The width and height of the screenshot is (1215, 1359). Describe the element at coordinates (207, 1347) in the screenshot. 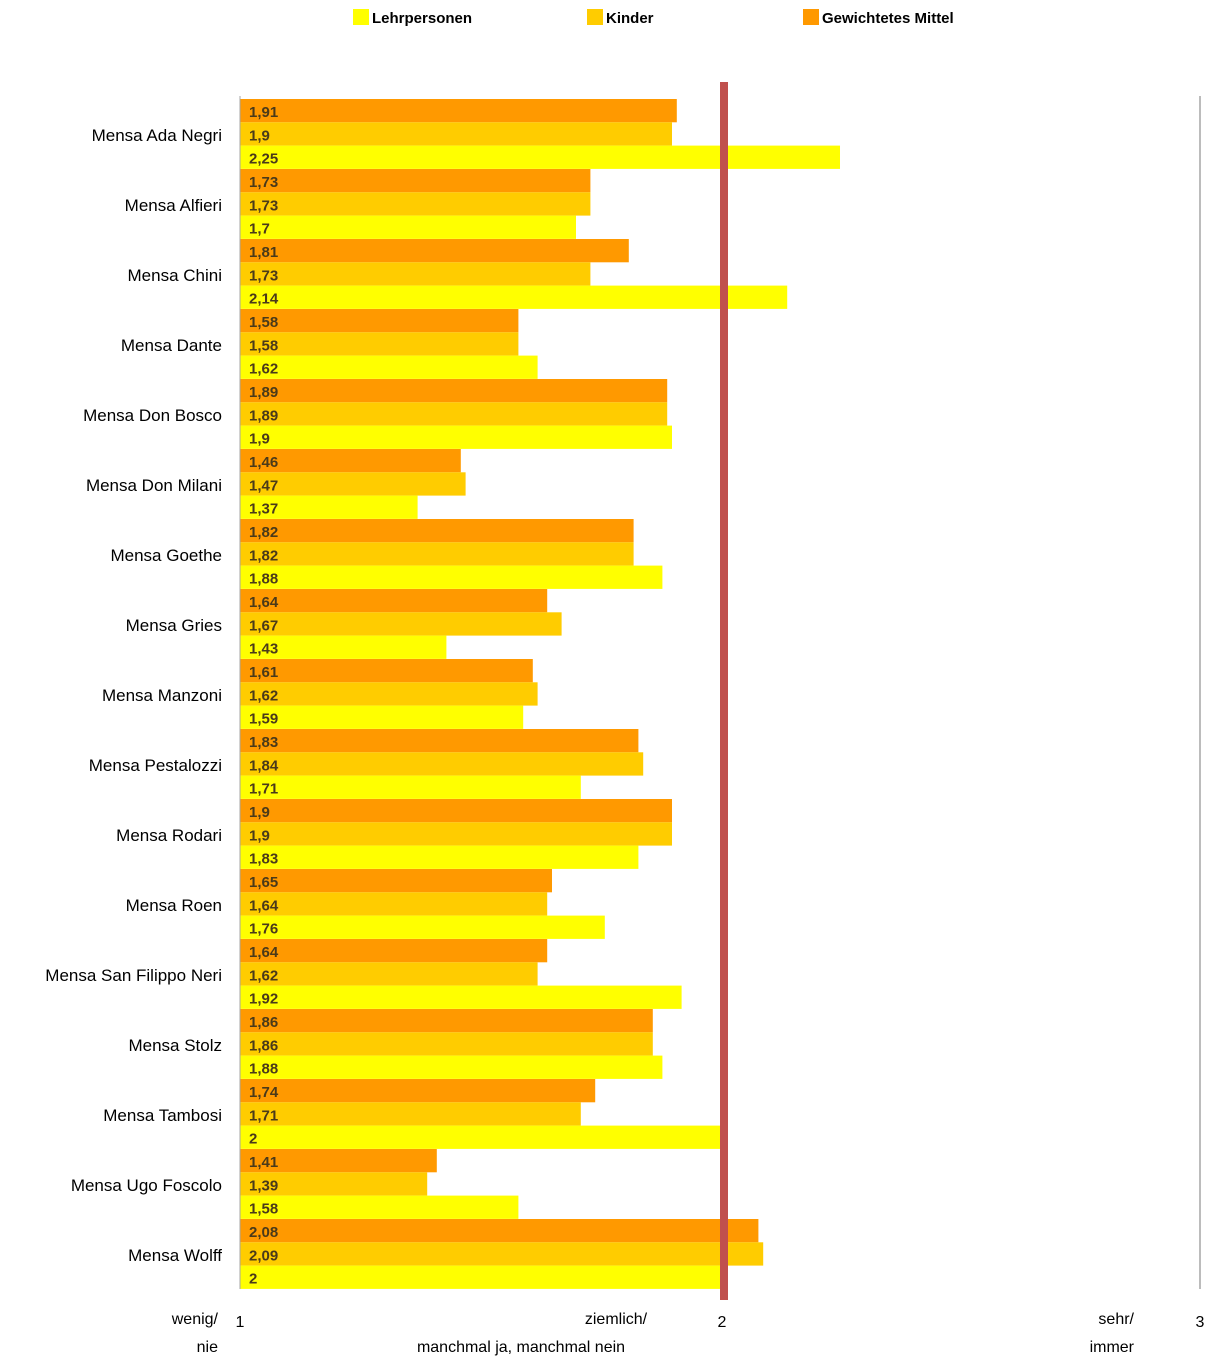

I see `x-tick-caption: nie` at that location.